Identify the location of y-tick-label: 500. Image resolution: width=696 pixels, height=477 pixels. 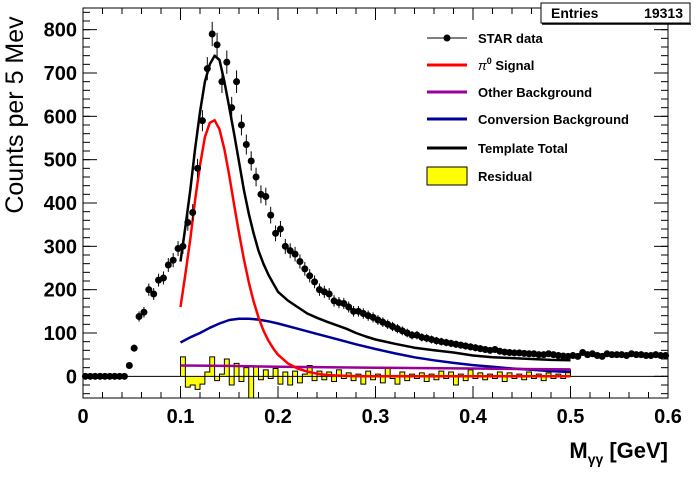
(60, 161).